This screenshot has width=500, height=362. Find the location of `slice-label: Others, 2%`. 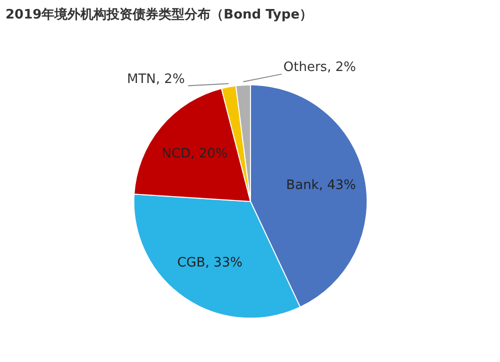

slice-label: Others, 2% is located at coordinates (319, 67).